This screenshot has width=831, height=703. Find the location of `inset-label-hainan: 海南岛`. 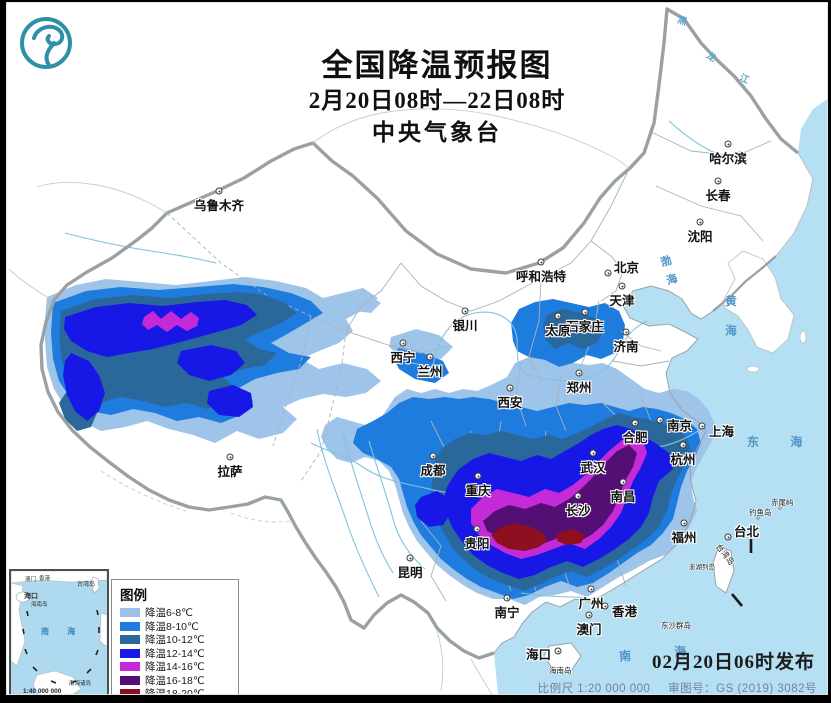

inset-label-hainan: 海南岛 is located at coordinates (39, 605).